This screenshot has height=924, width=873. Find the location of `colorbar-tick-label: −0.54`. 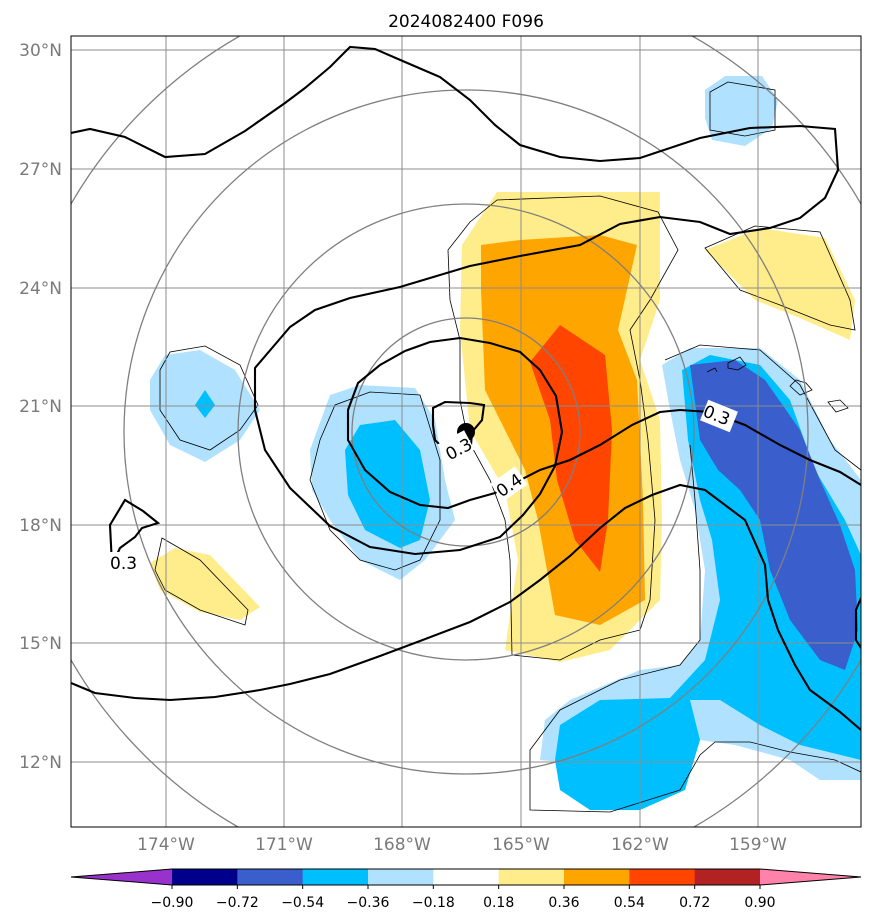

colorbar-tick-label: −0.54 is located at coordinates (302, 903).